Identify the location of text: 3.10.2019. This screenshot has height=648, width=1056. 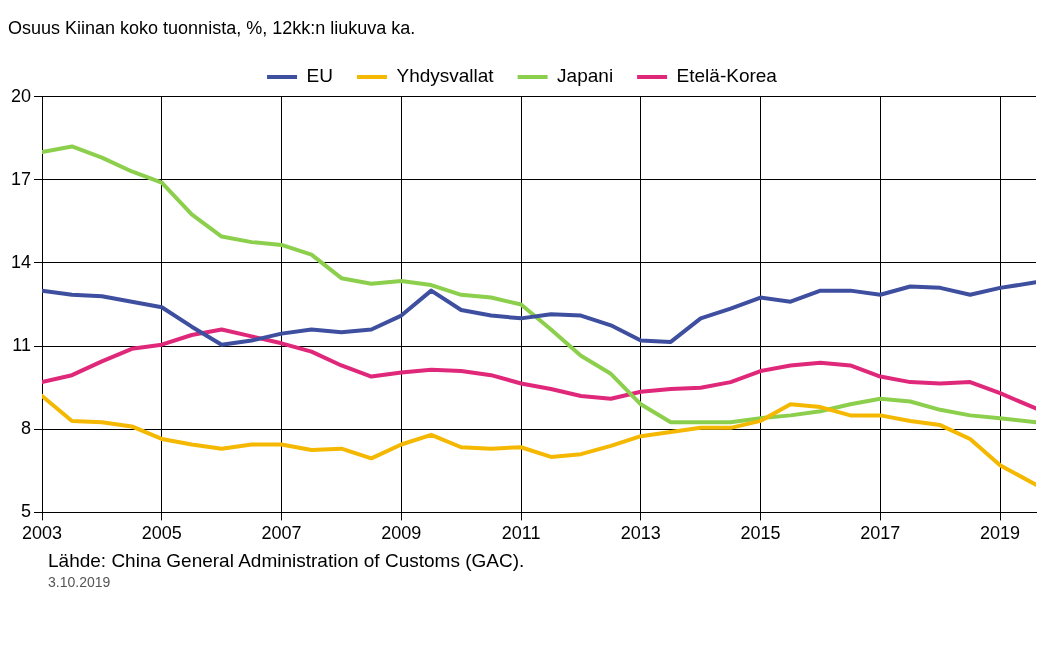
(80, 582).